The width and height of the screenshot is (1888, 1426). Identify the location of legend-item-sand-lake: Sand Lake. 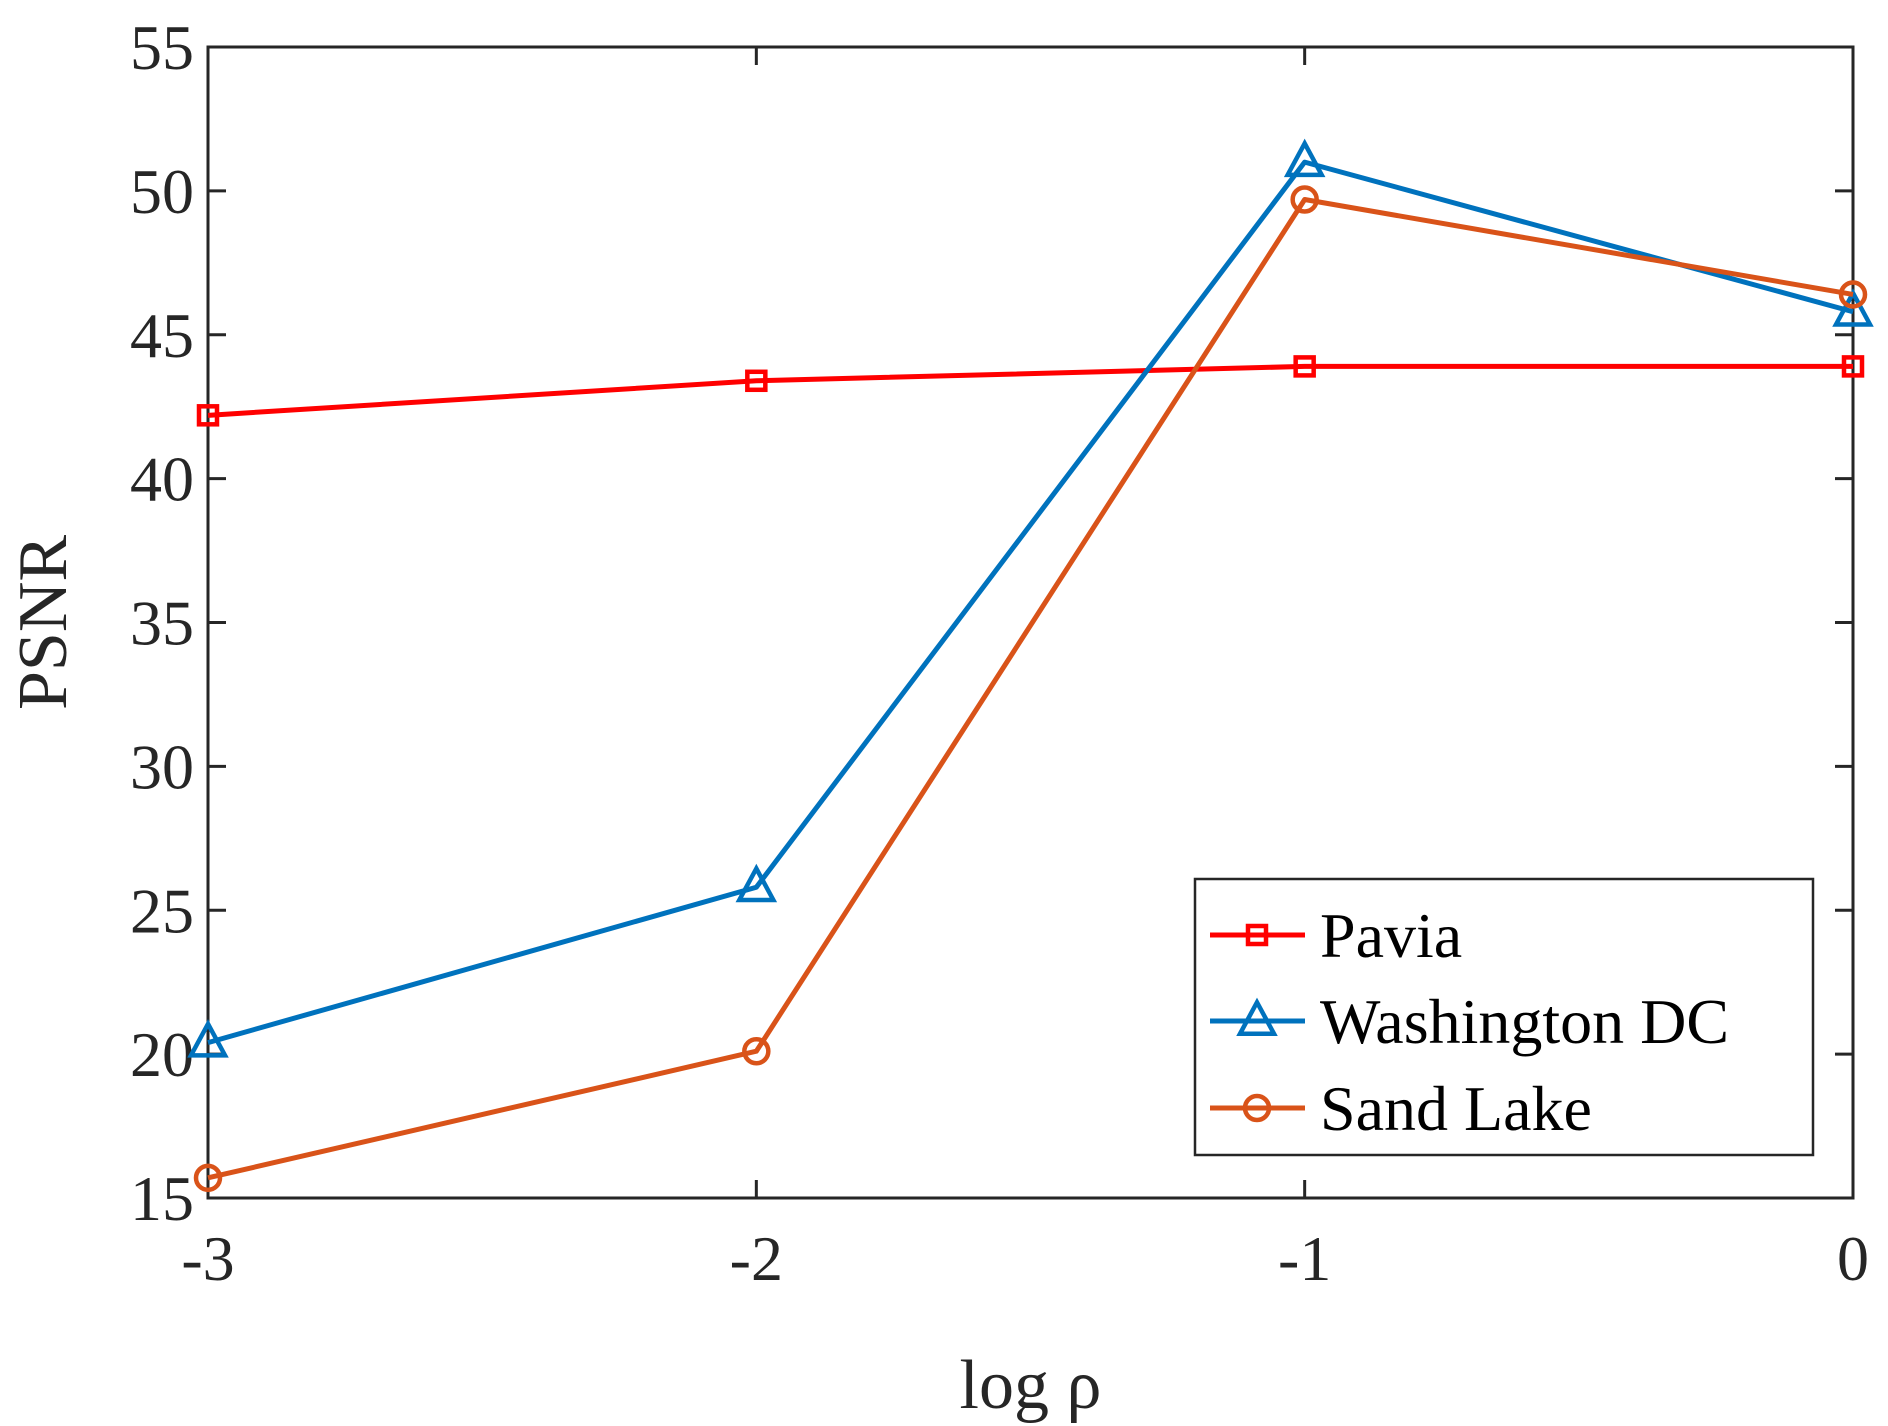
(1401, 1108).